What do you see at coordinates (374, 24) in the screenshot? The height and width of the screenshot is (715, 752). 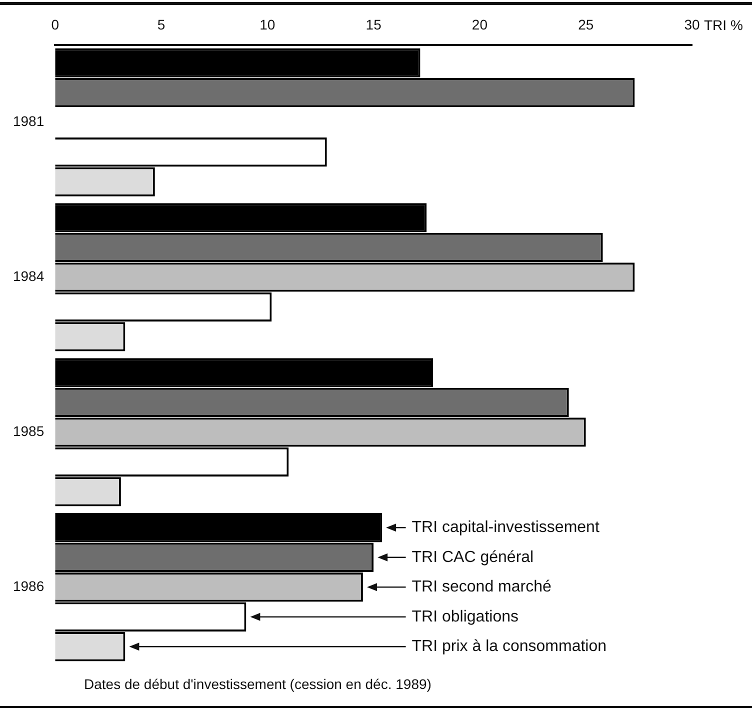 I see `x-tick-label: 15` at bounding box center [374, 24].